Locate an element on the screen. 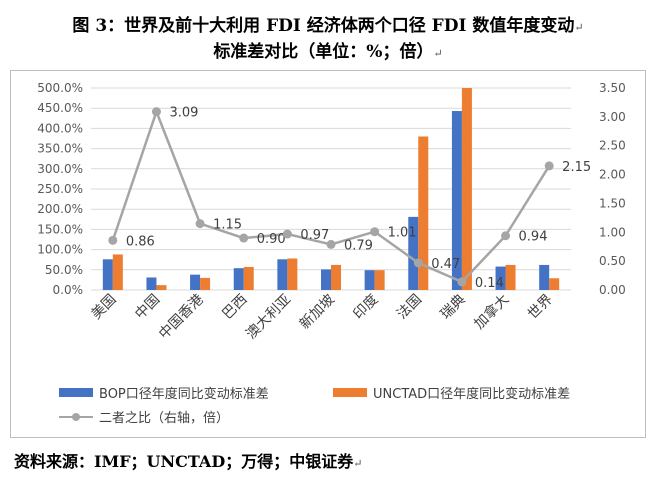 The height and width of the screenshot is (480, 656). ratio-data-label: 0.86 is located at coordinates (140, 241).